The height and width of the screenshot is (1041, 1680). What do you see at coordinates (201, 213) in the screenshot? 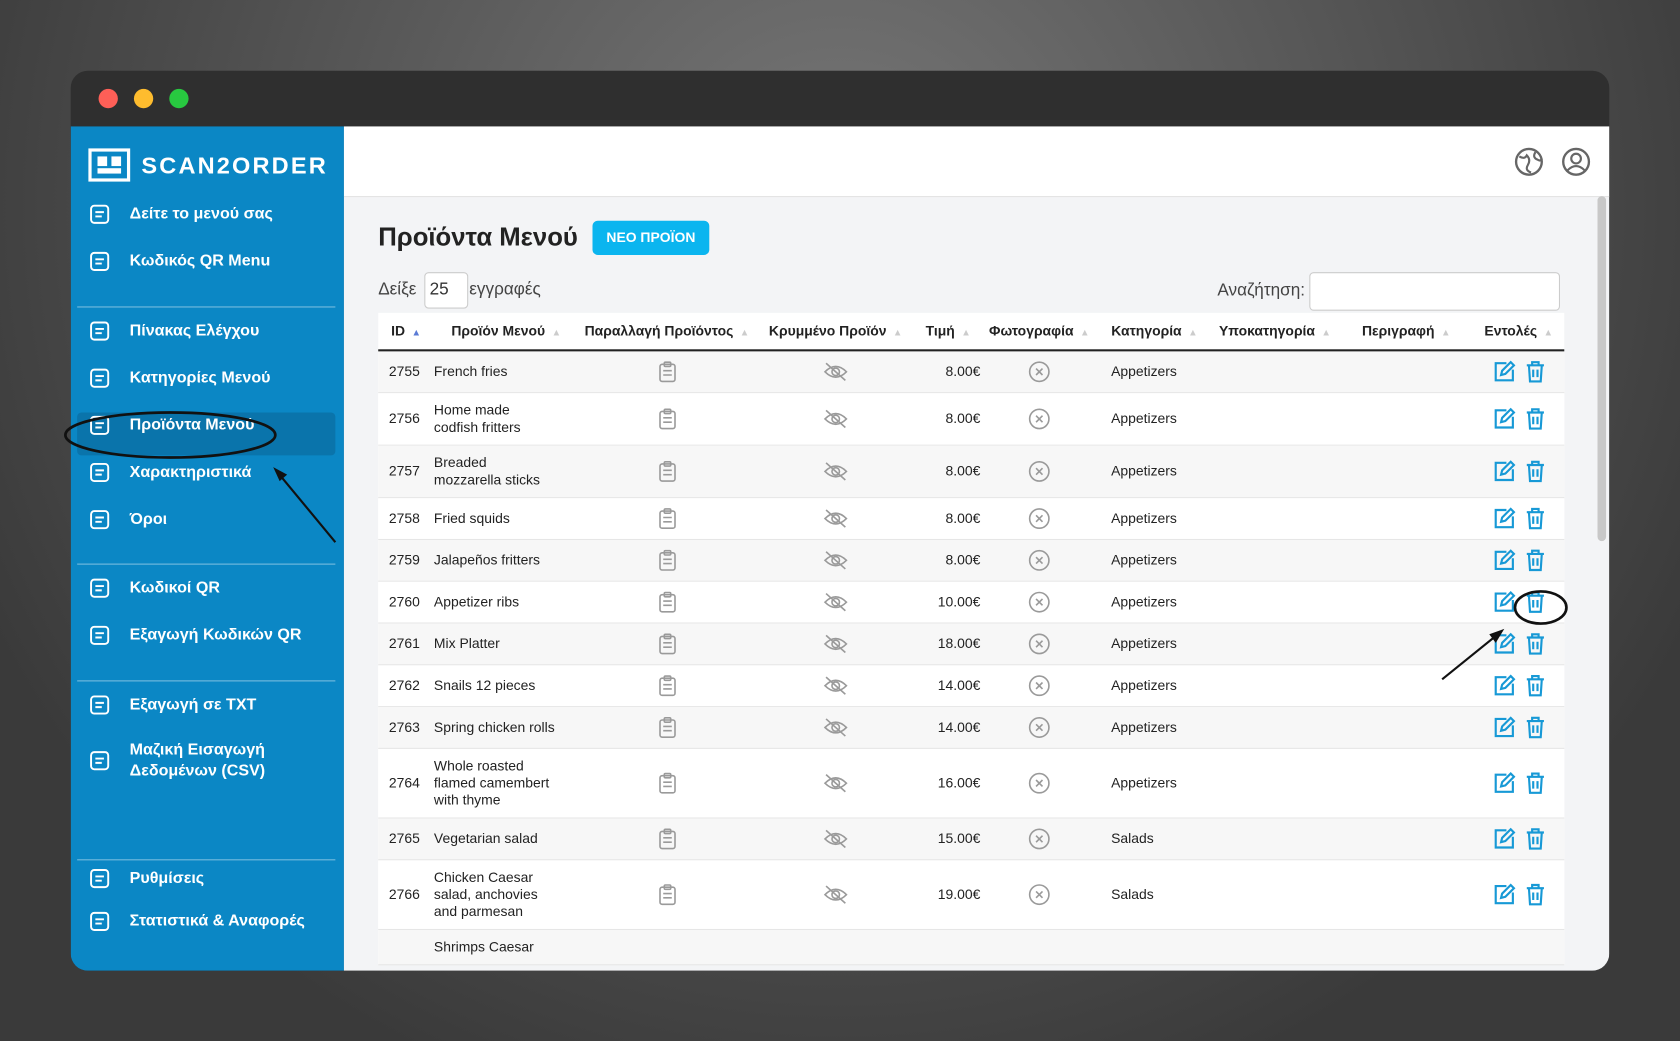
I see `menu-item: Δείτε το μενού σας` at bounding box center [201, 213].